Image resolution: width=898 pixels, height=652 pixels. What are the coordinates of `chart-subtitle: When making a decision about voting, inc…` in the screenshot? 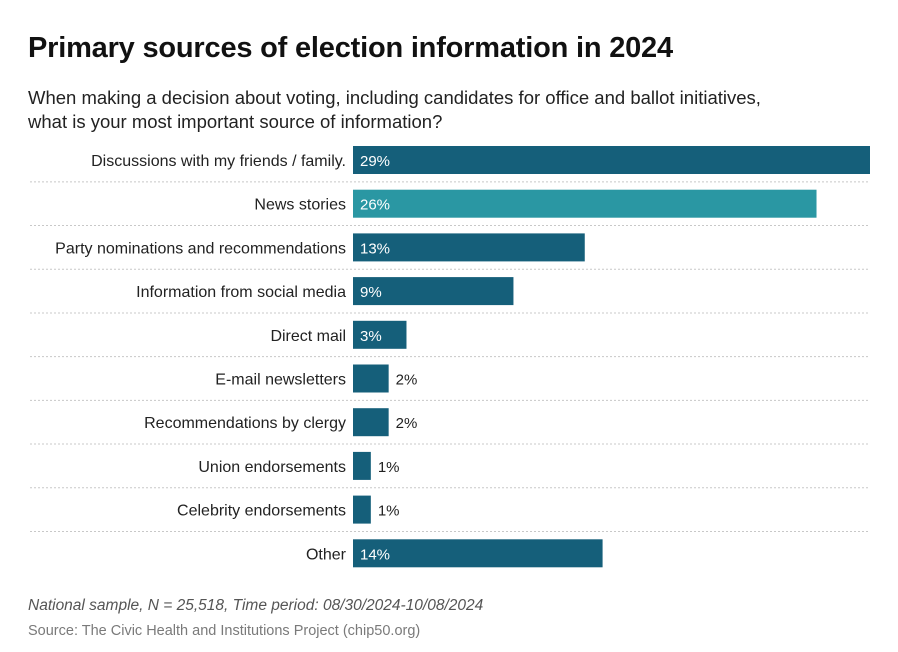 It's located at (448, 110).